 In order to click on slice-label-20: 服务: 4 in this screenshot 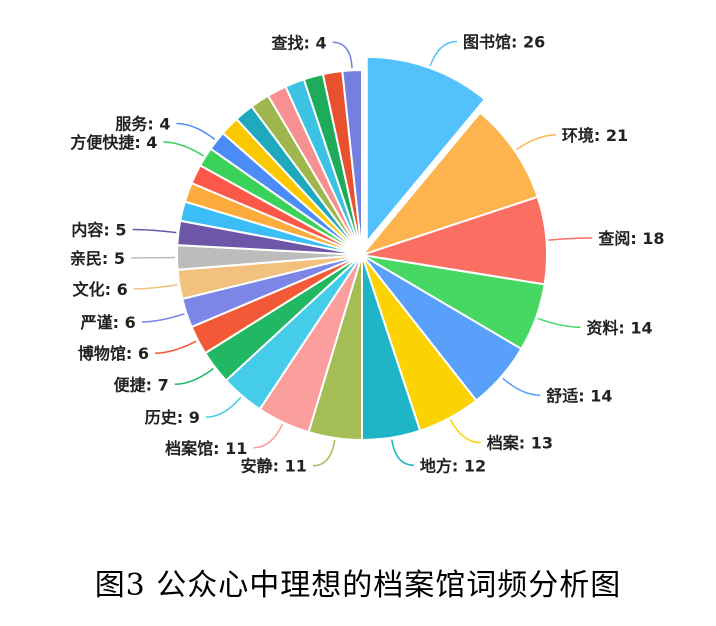, I will do `click(142, 123)`.